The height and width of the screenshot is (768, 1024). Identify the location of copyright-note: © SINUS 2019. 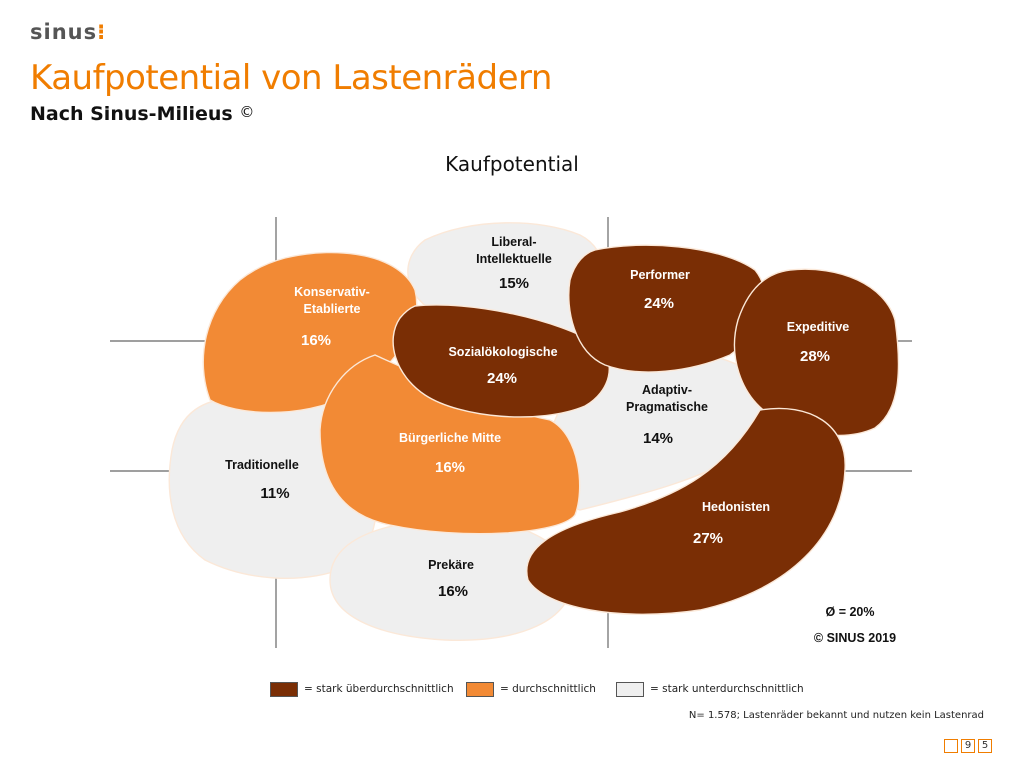
(855, 638).